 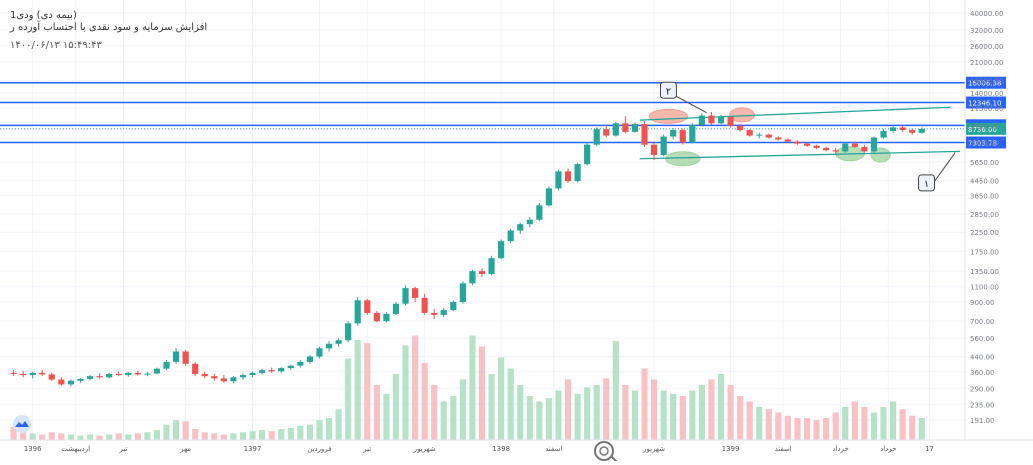 What do you see at coordinates (982, 130) in the screenshot?
I see `last-price-label: 8736.00` at bounding box center [982, 130].